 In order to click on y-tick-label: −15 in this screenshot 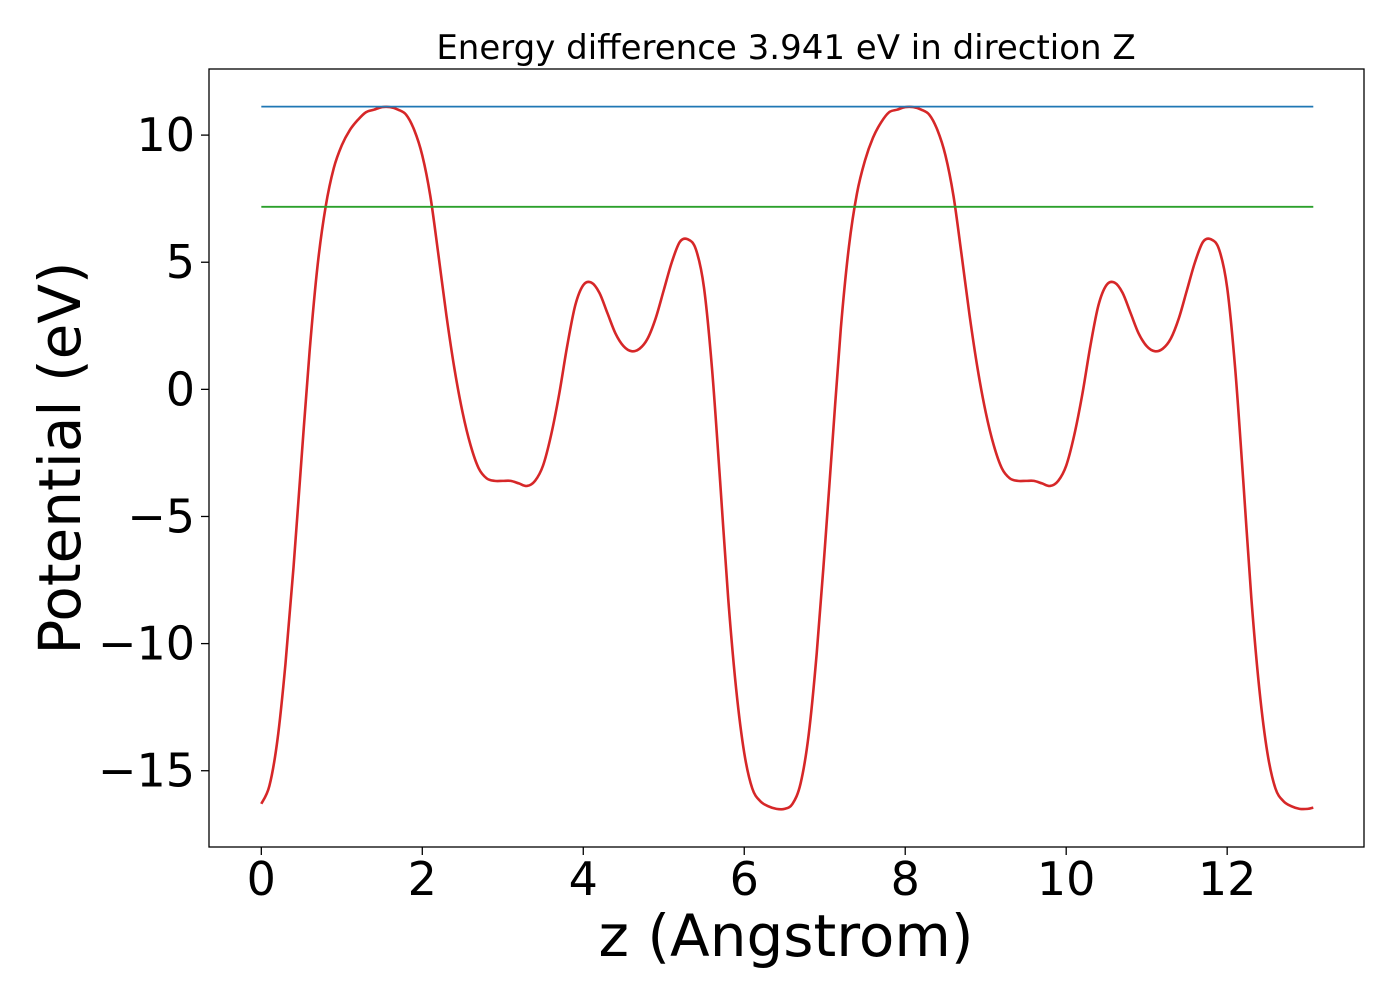, I will do `click(146, 771)`.